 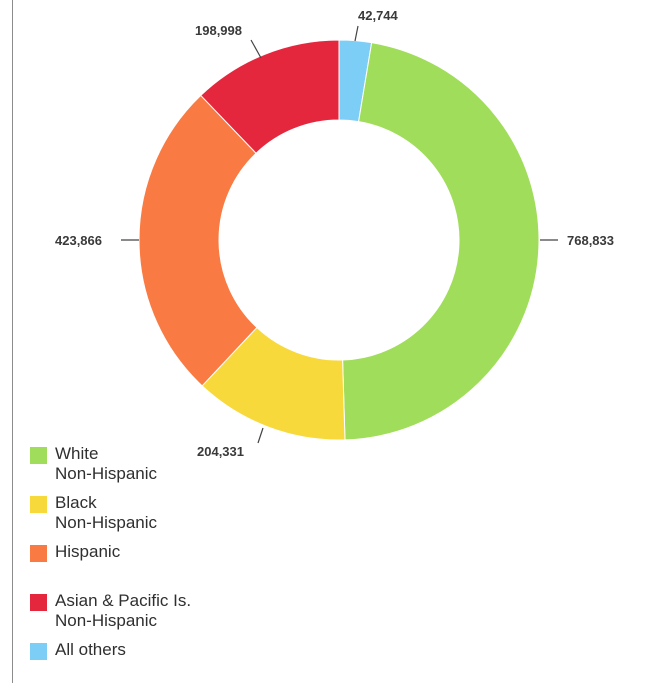 What do you see at coordinates (260, 435) in the screenshot?
I see `leader-line-black-non-hispanic` at bounding box center [260, 435].